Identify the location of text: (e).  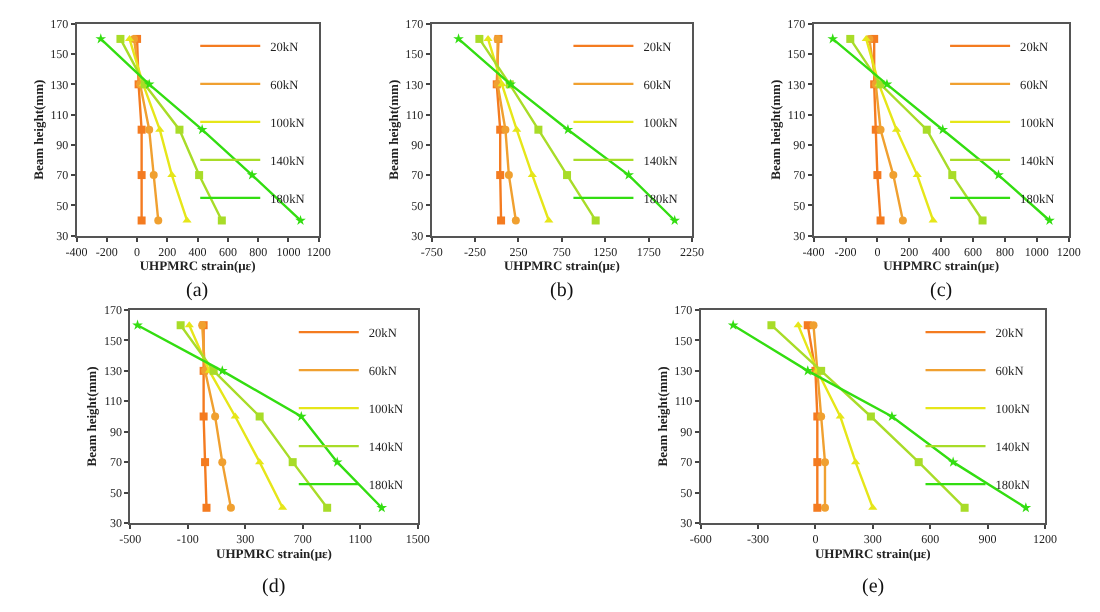
(873, 587).